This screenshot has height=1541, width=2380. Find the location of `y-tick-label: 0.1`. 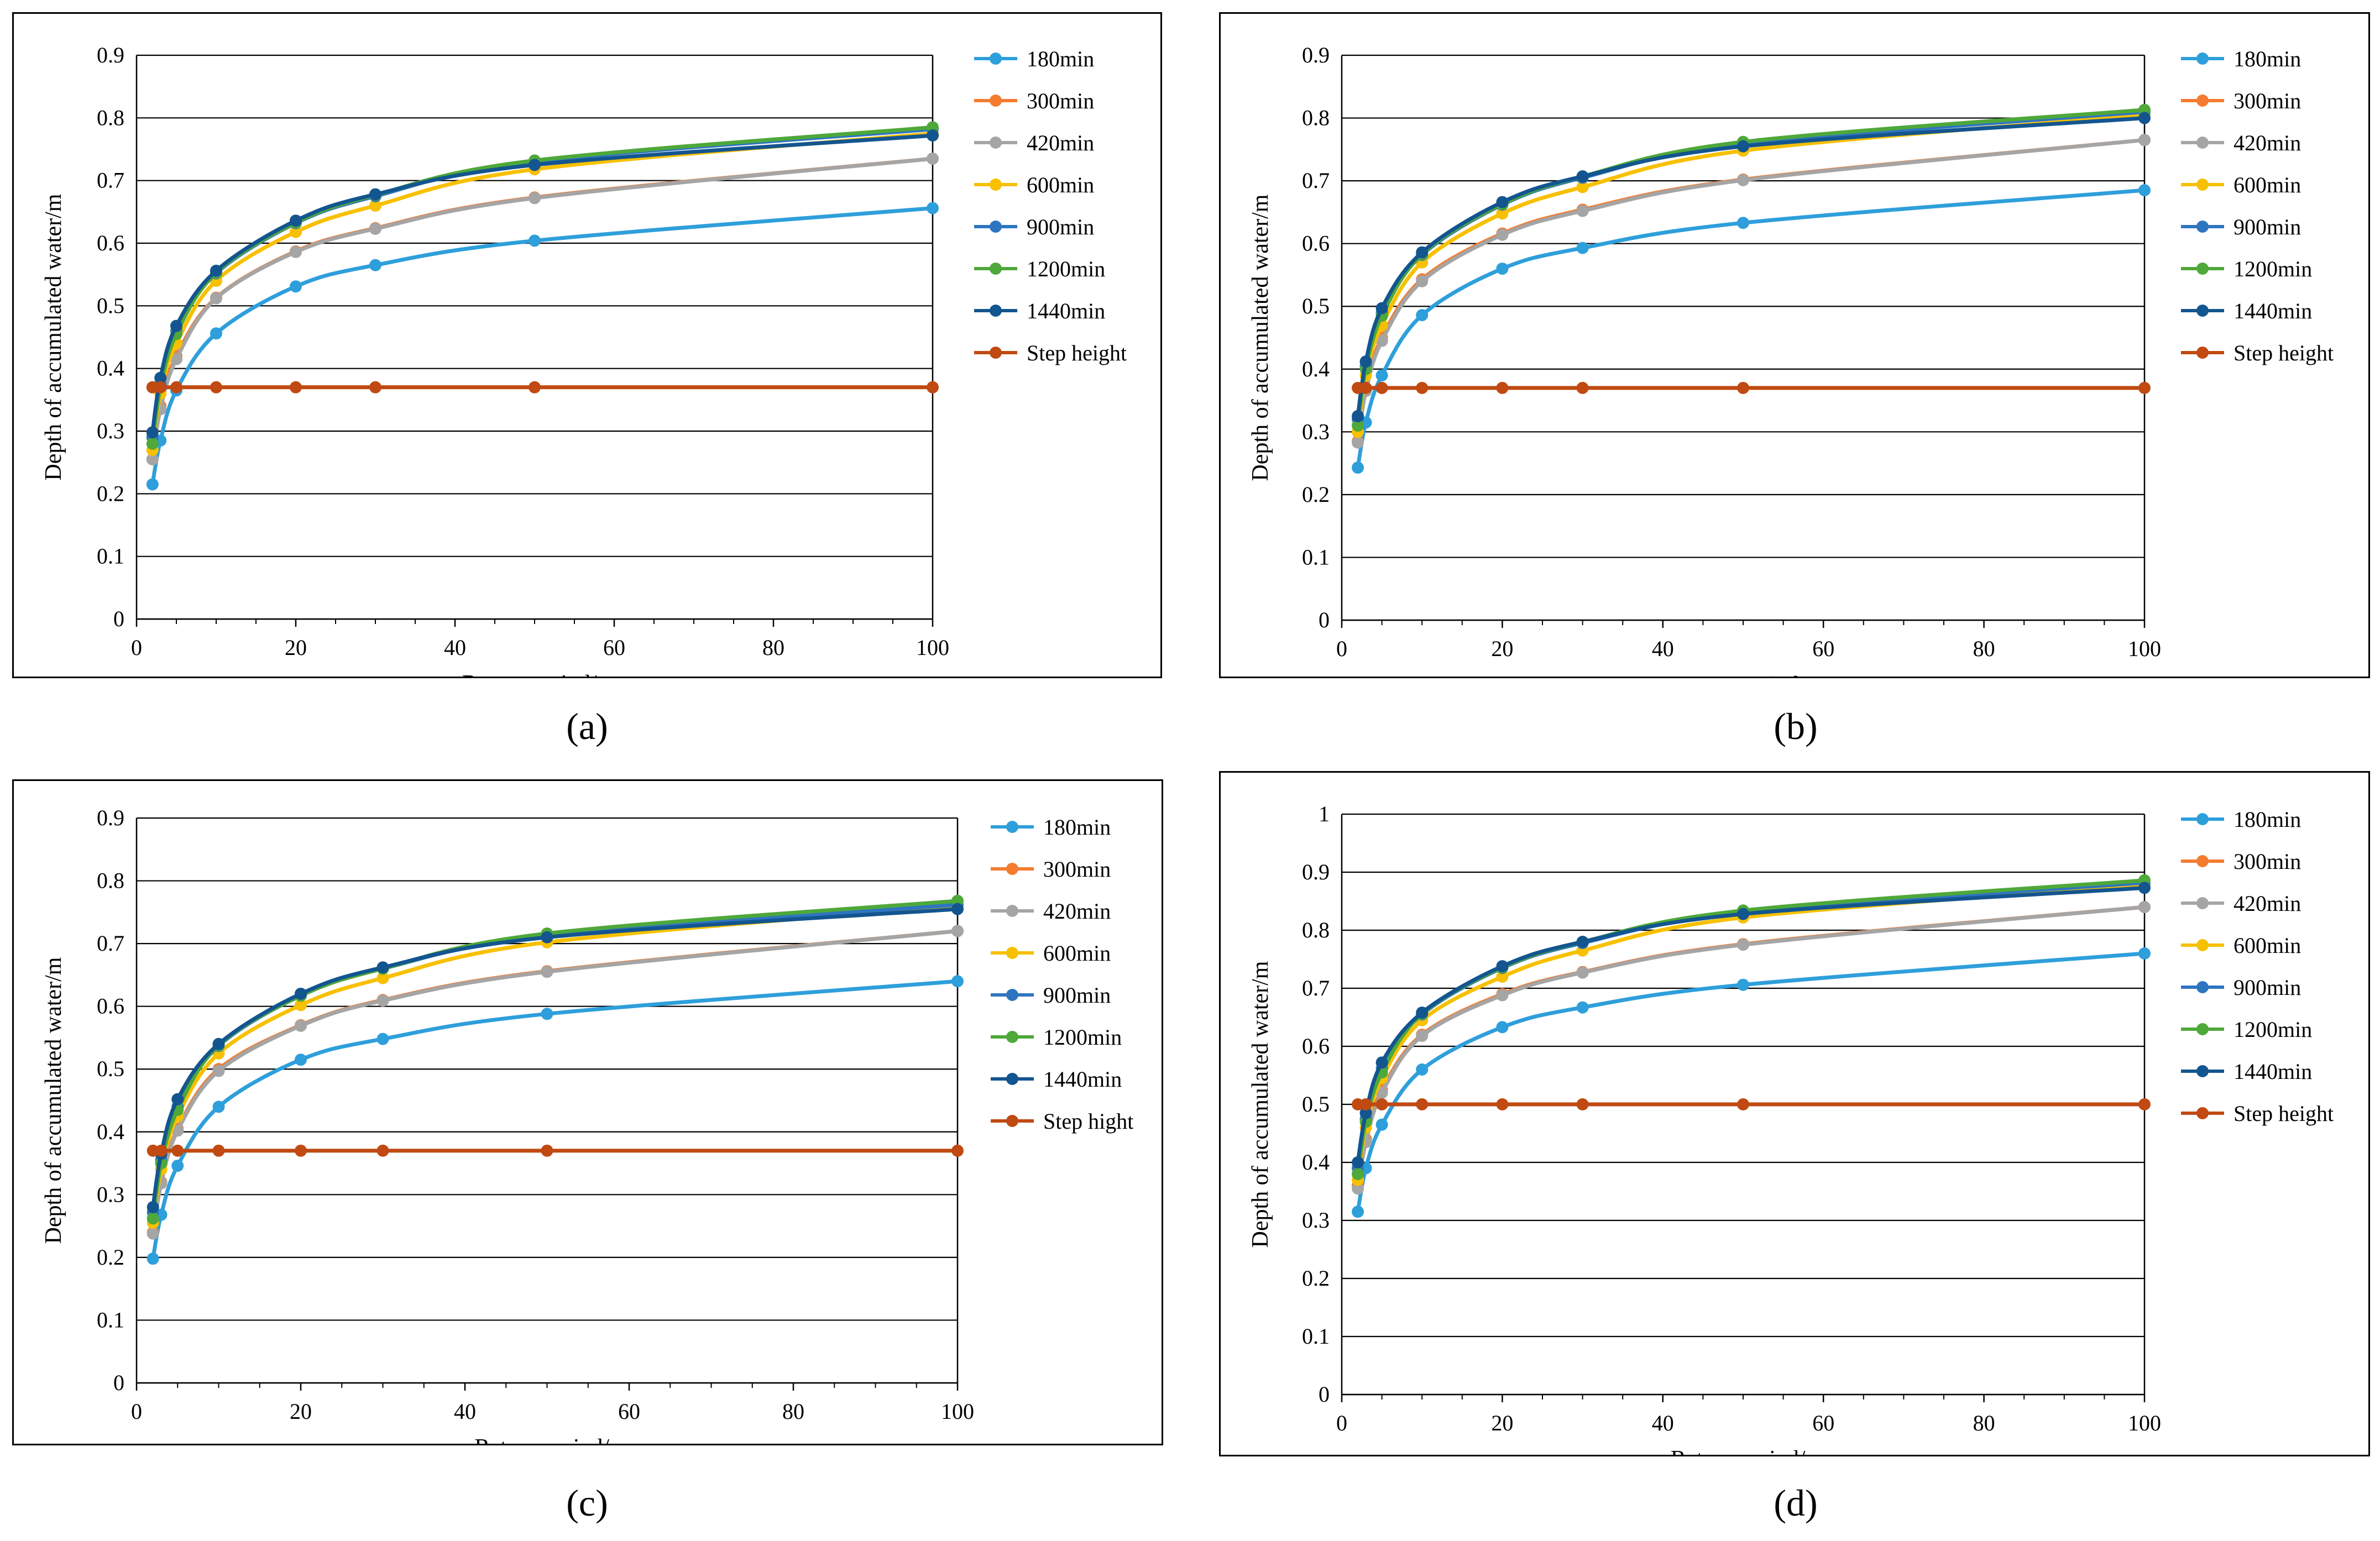

y-tick-label: 0.1 is located at coordinates (110, 556).